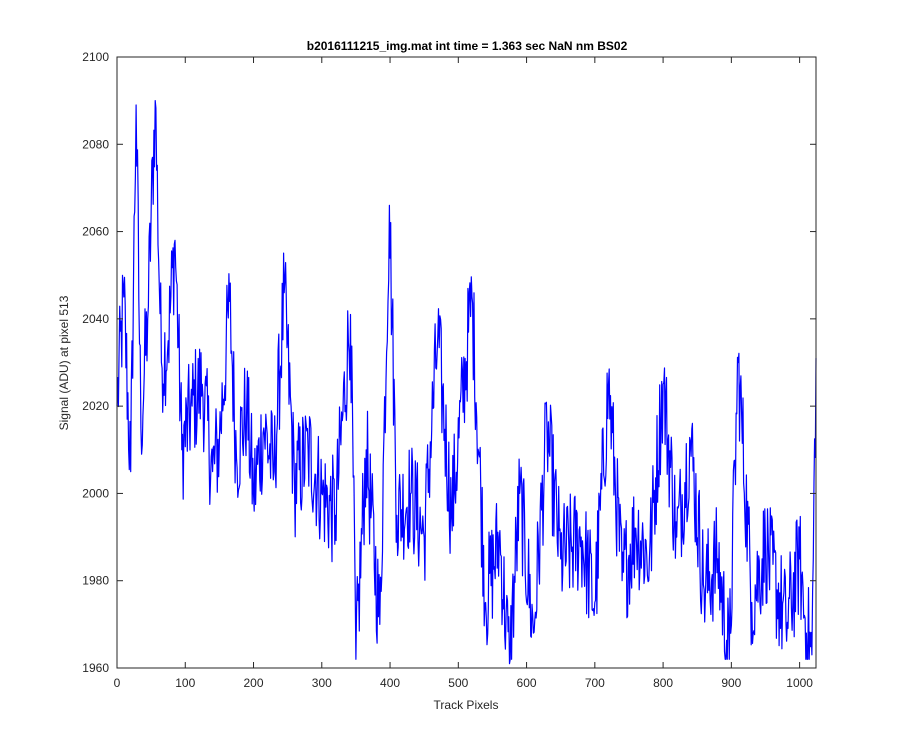 Image resolution: width=900 pixels, height=755 pixels. I want to click on x-tick-label: 900, so click(731, 683).